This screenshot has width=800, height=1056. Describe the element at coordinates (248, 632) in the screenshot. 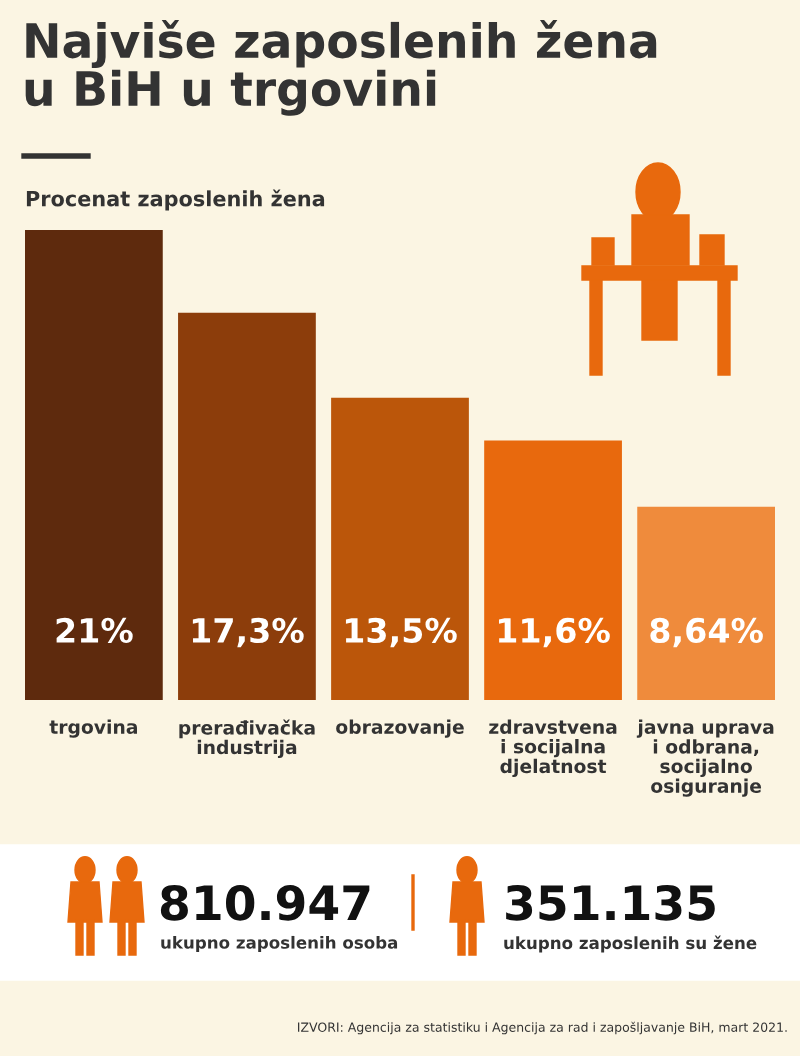

I see `data-label: 17,3%` at that location.